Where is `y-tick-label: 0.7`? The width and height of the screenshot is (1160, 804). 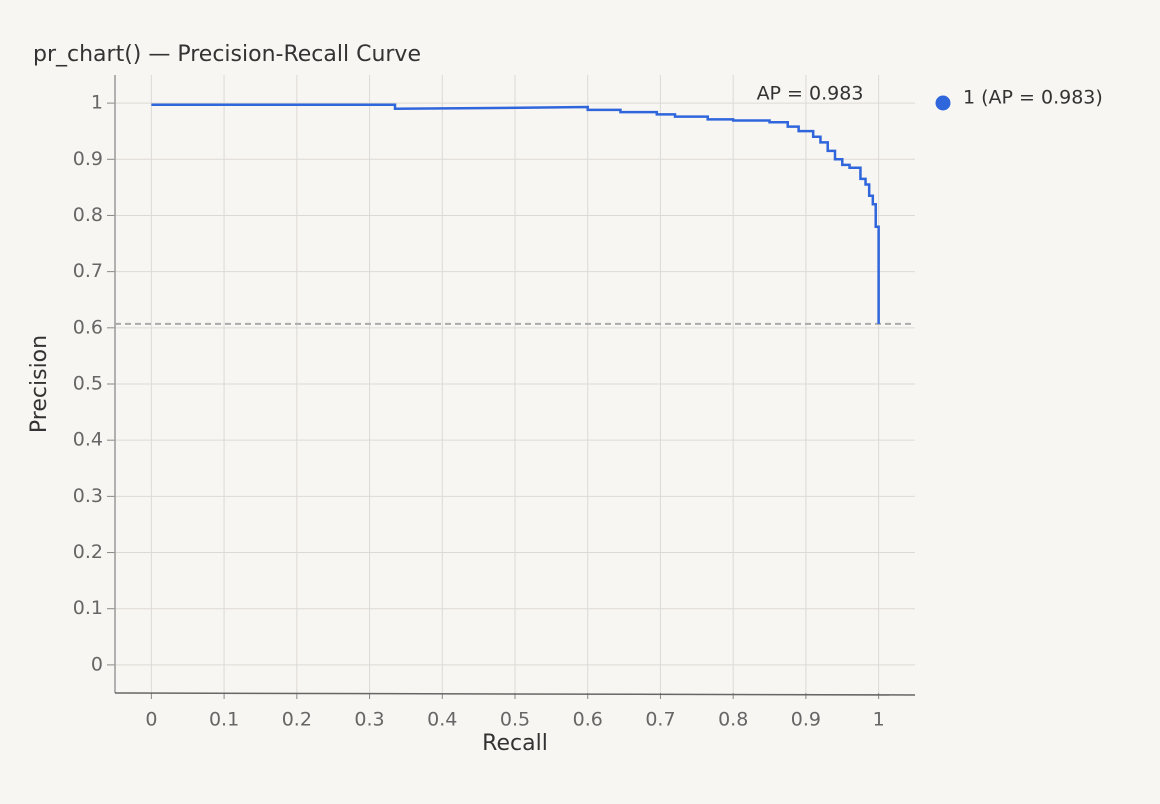
y-tick-label: 0.7 is located at coordinates (88, 271).